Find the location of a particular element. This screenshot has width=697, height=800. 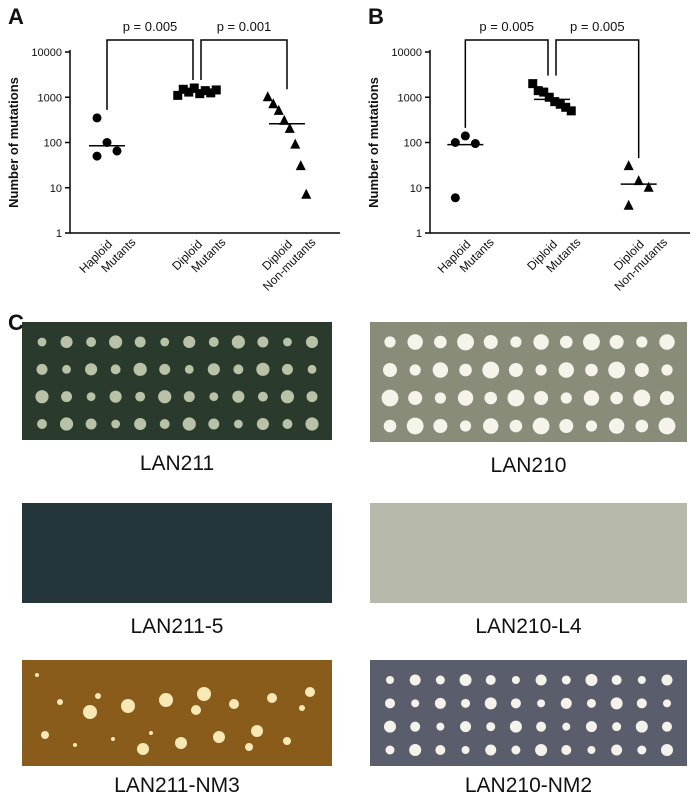

x-tick-label: DiploidNon-mutants is located at coordinates (635, 258).